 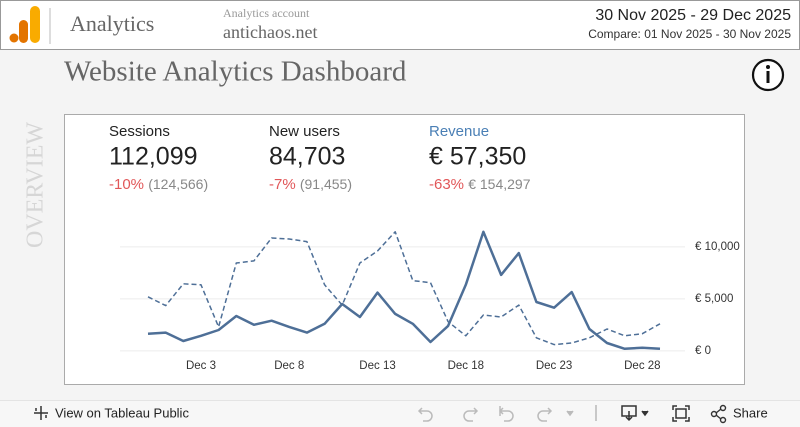 I want to click on y-tick-label: € 5,000, so click(x=714, y=299).